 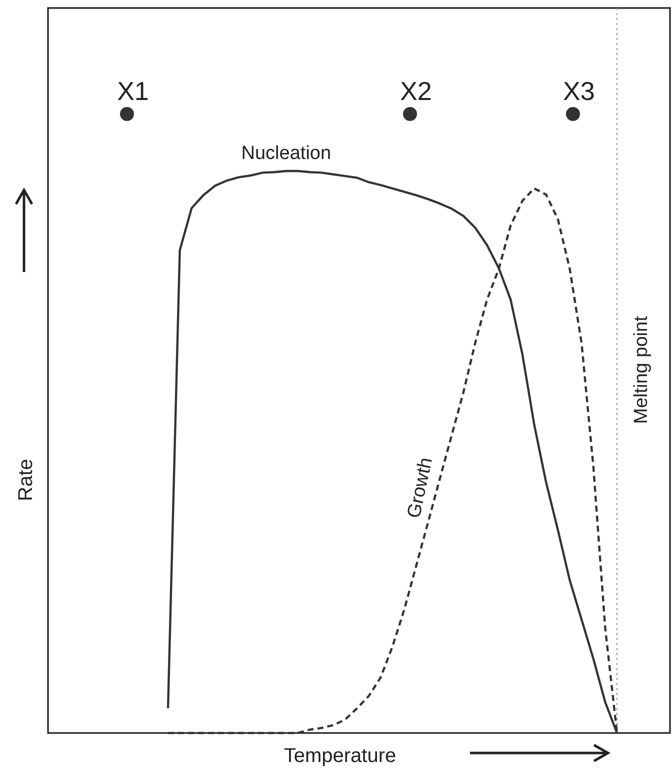 I want to click on text: X2, so click(x=416, y=91).